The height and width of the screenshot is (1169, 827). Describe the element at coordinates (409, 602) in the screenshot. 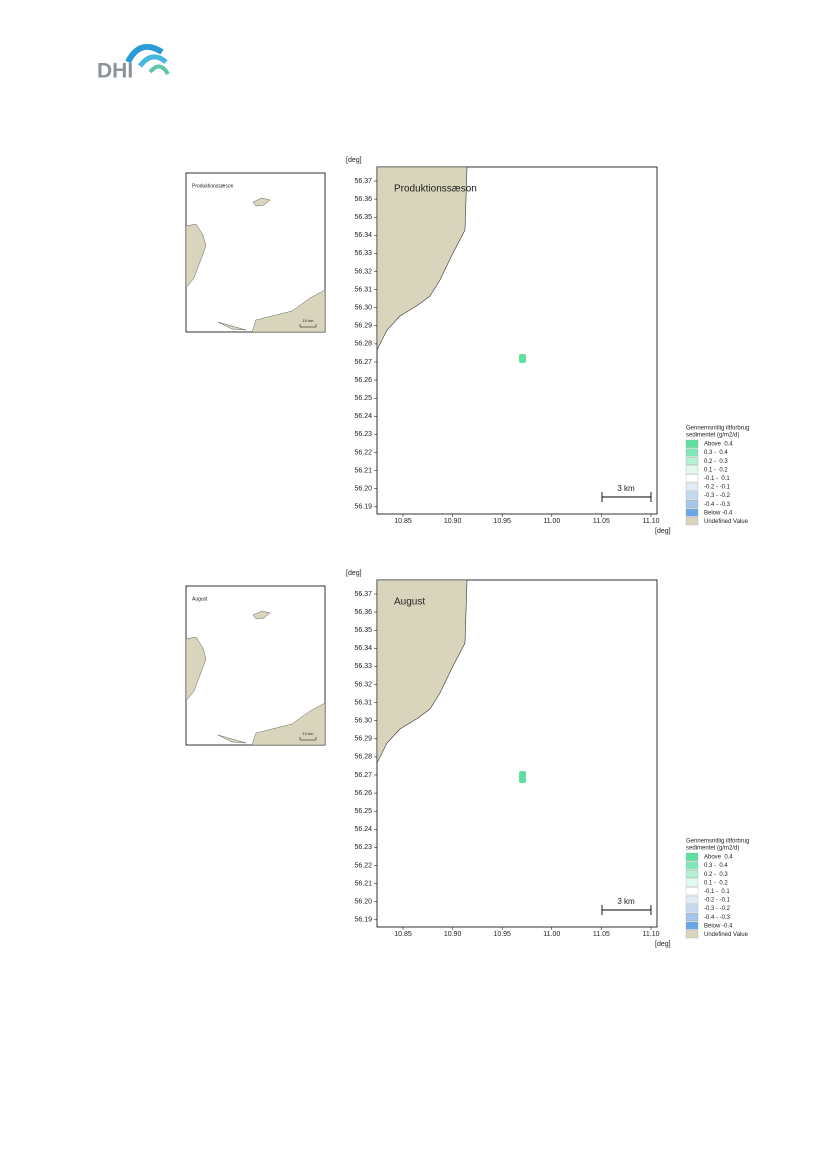

I see `map-title: August` at that location.